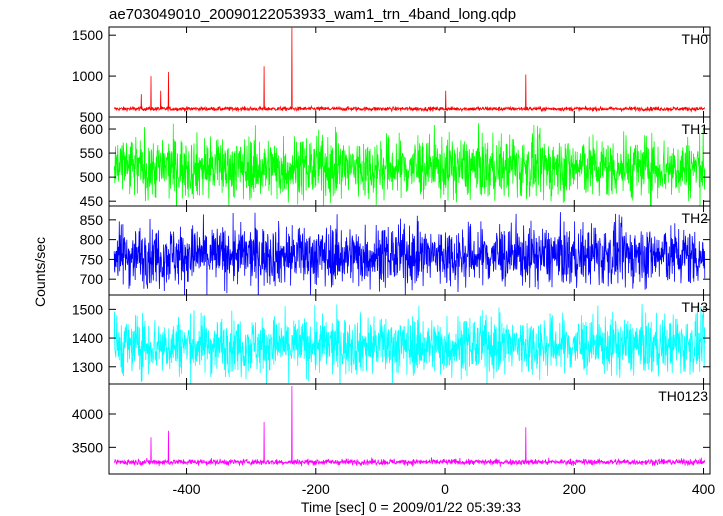 This screenshot has width=723, height=516. What do you see at coordinates (92, 279) in the screenshot?
I see `y-tick-label: 700` at bounding box center [92, 279].